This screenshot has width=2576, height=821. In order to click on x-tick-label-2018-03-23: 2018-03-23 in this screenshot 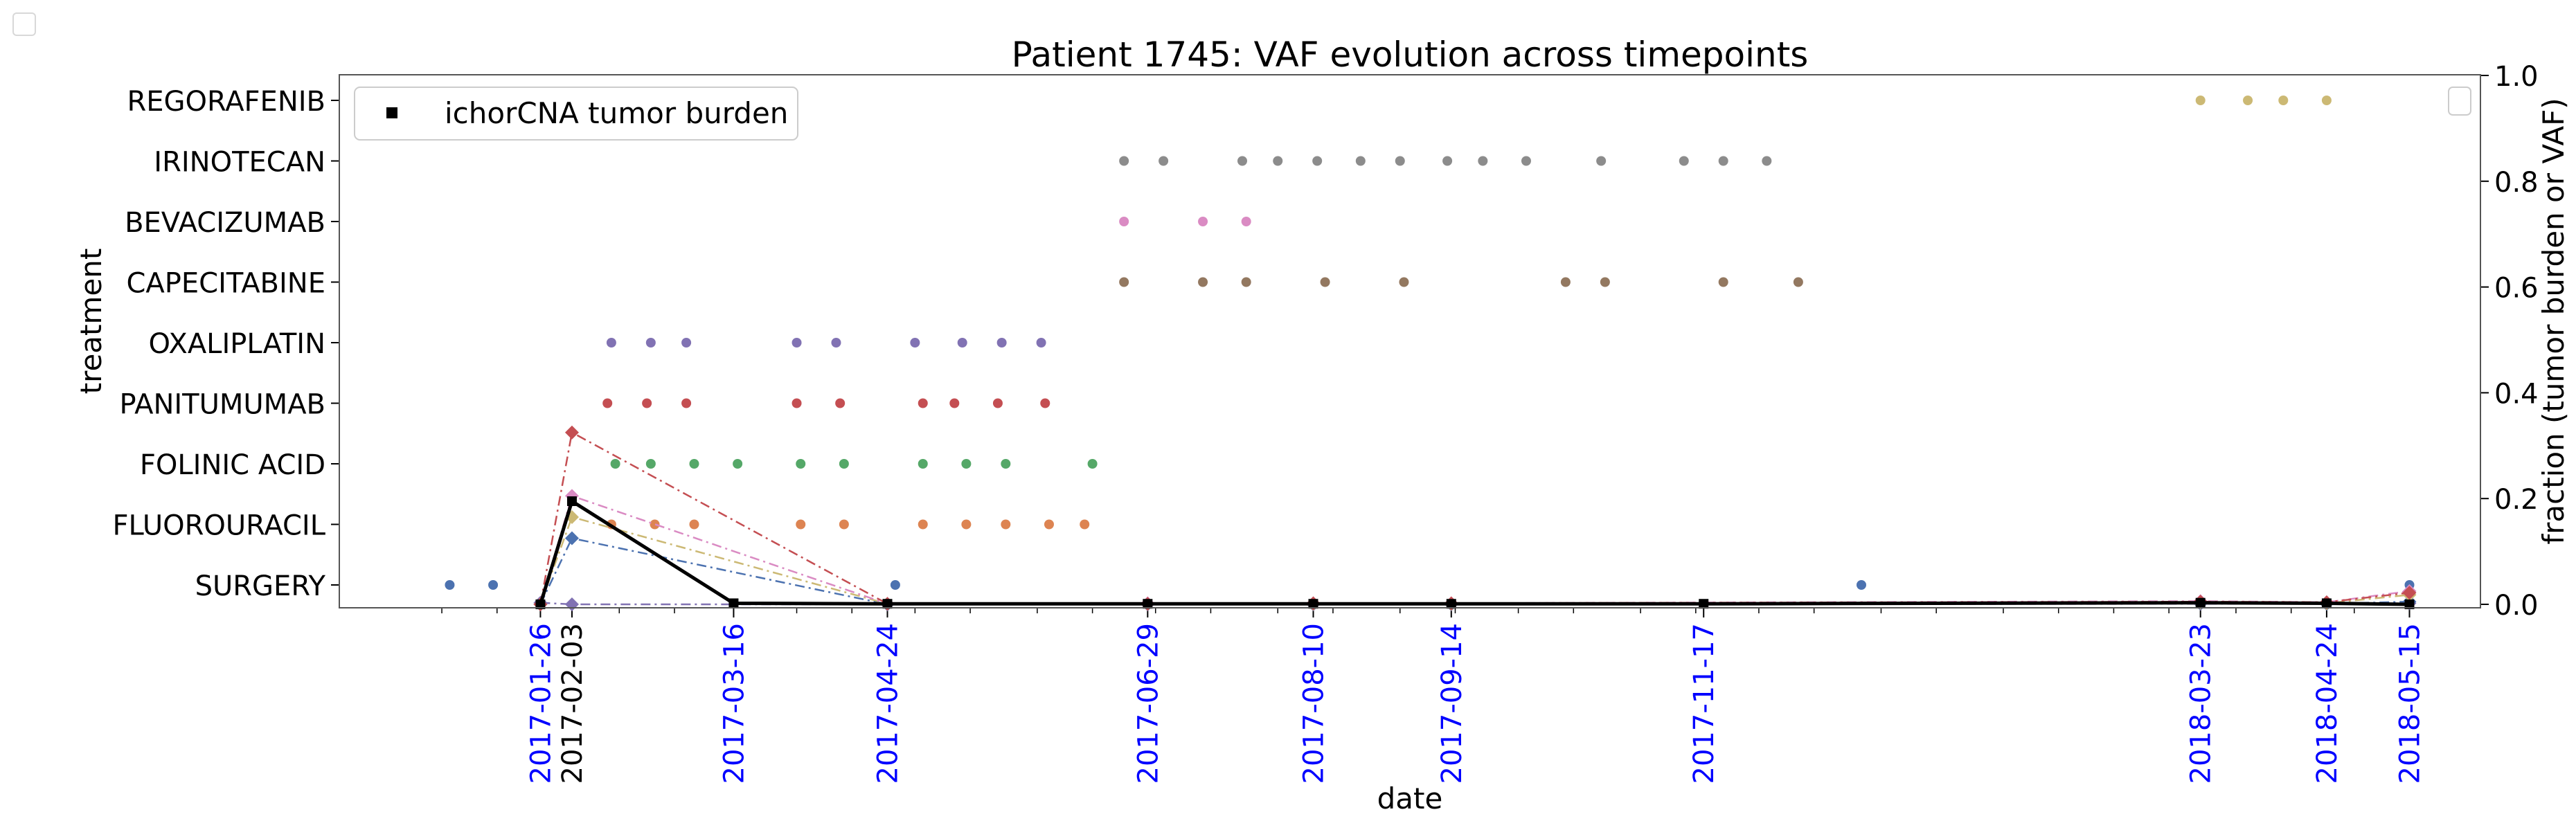, I will do `click(2201, 703)`.